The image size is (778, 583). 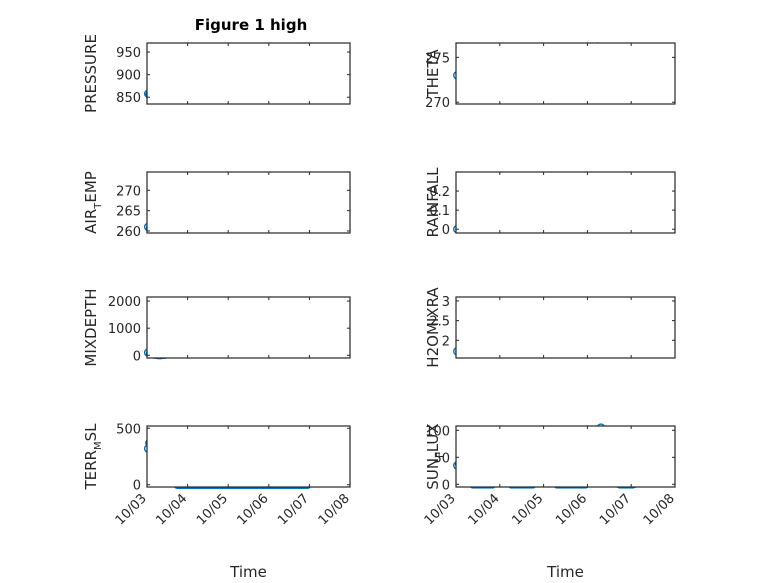 What do you see at coordinates (446, 341) in the screenshot?
I see `y-tick-label: 2` at bounding box center [446, 341].